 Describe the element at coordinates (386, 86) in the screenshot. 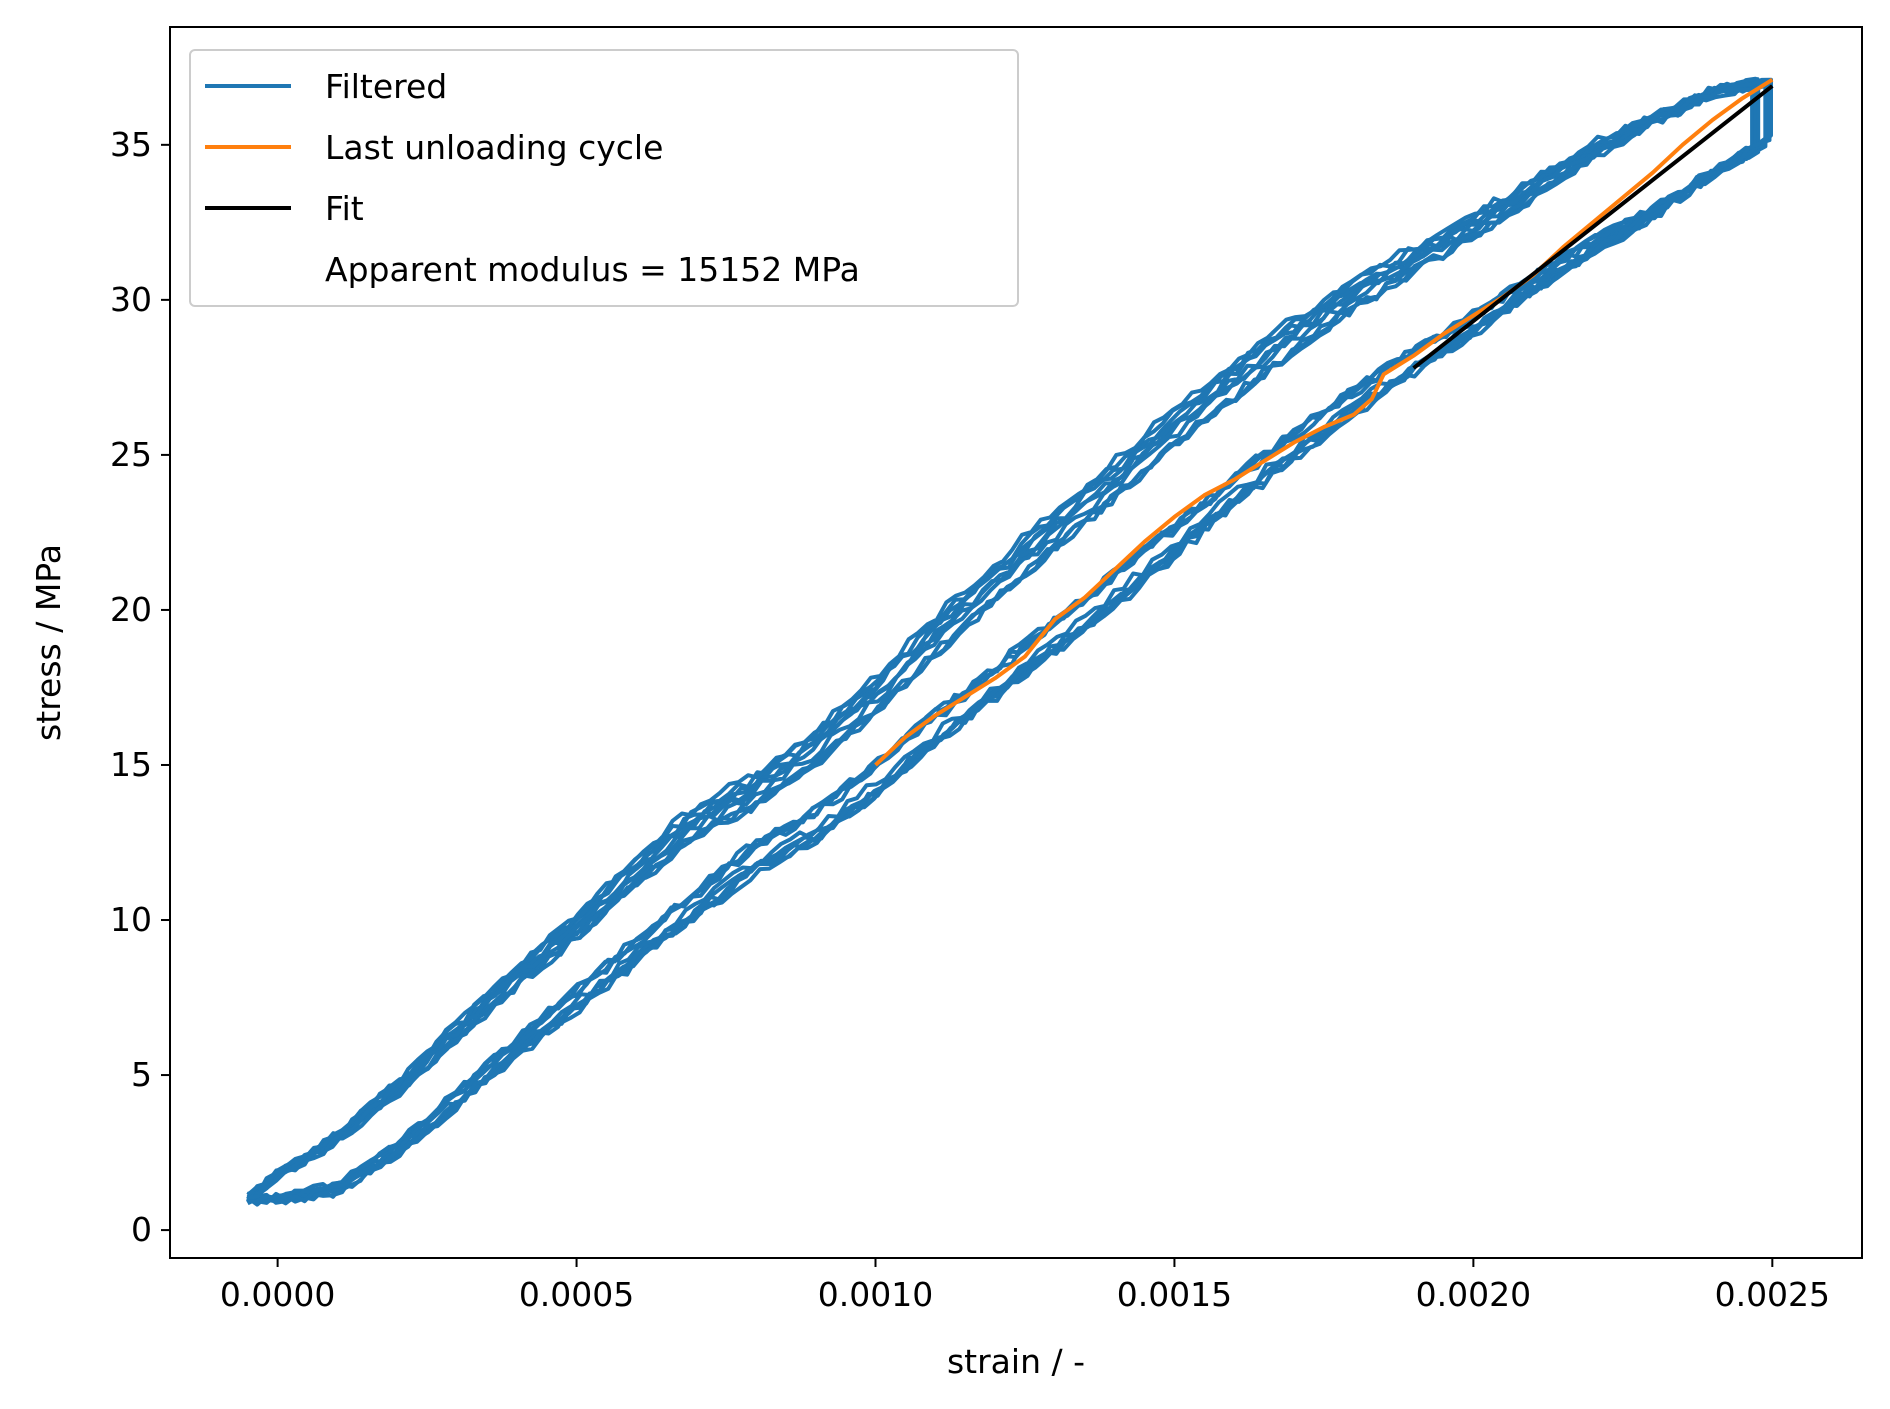

I see `legend-label: Filtered` at that location.